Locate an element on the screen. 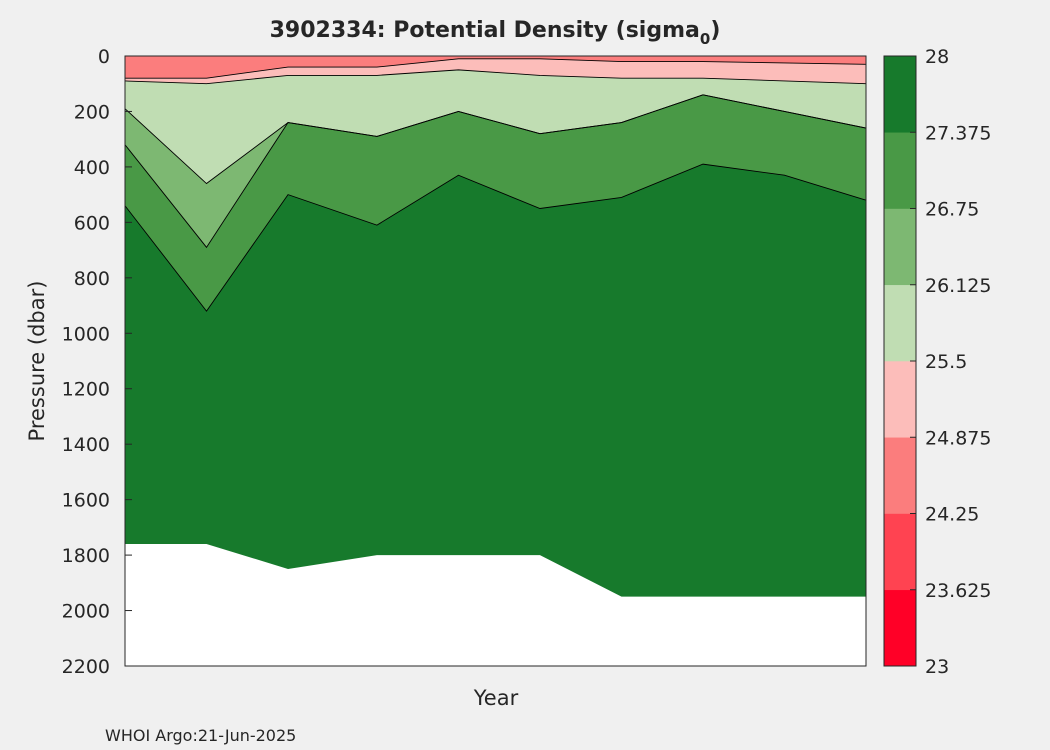 Image resolution: width=1050 pixels, height=750 pixels. y-tick-label: 600 is located at coordinates (92, 223).